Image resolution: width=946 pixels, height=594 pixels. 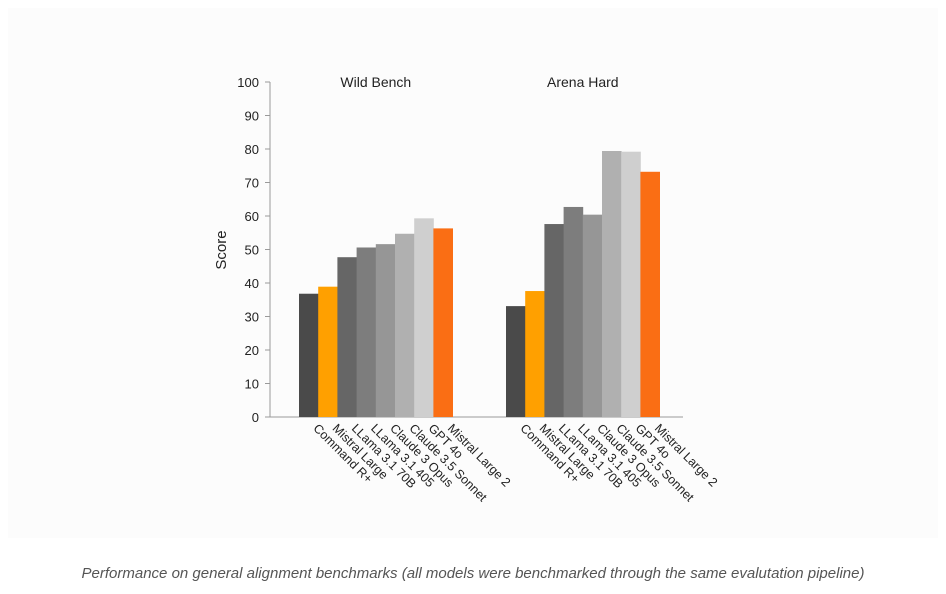 I want to click on group-title: Arena Hard, so click(x=583, y=82).